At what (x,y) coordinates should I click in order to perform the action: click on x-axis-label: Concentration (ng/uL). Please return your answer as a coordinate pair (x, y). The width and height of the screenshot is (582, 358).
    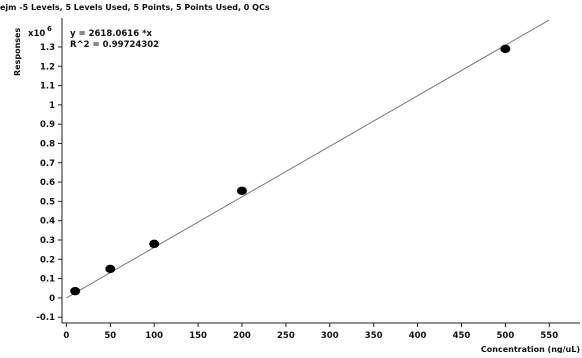
    Looking at the image, I should click on (530, 349).